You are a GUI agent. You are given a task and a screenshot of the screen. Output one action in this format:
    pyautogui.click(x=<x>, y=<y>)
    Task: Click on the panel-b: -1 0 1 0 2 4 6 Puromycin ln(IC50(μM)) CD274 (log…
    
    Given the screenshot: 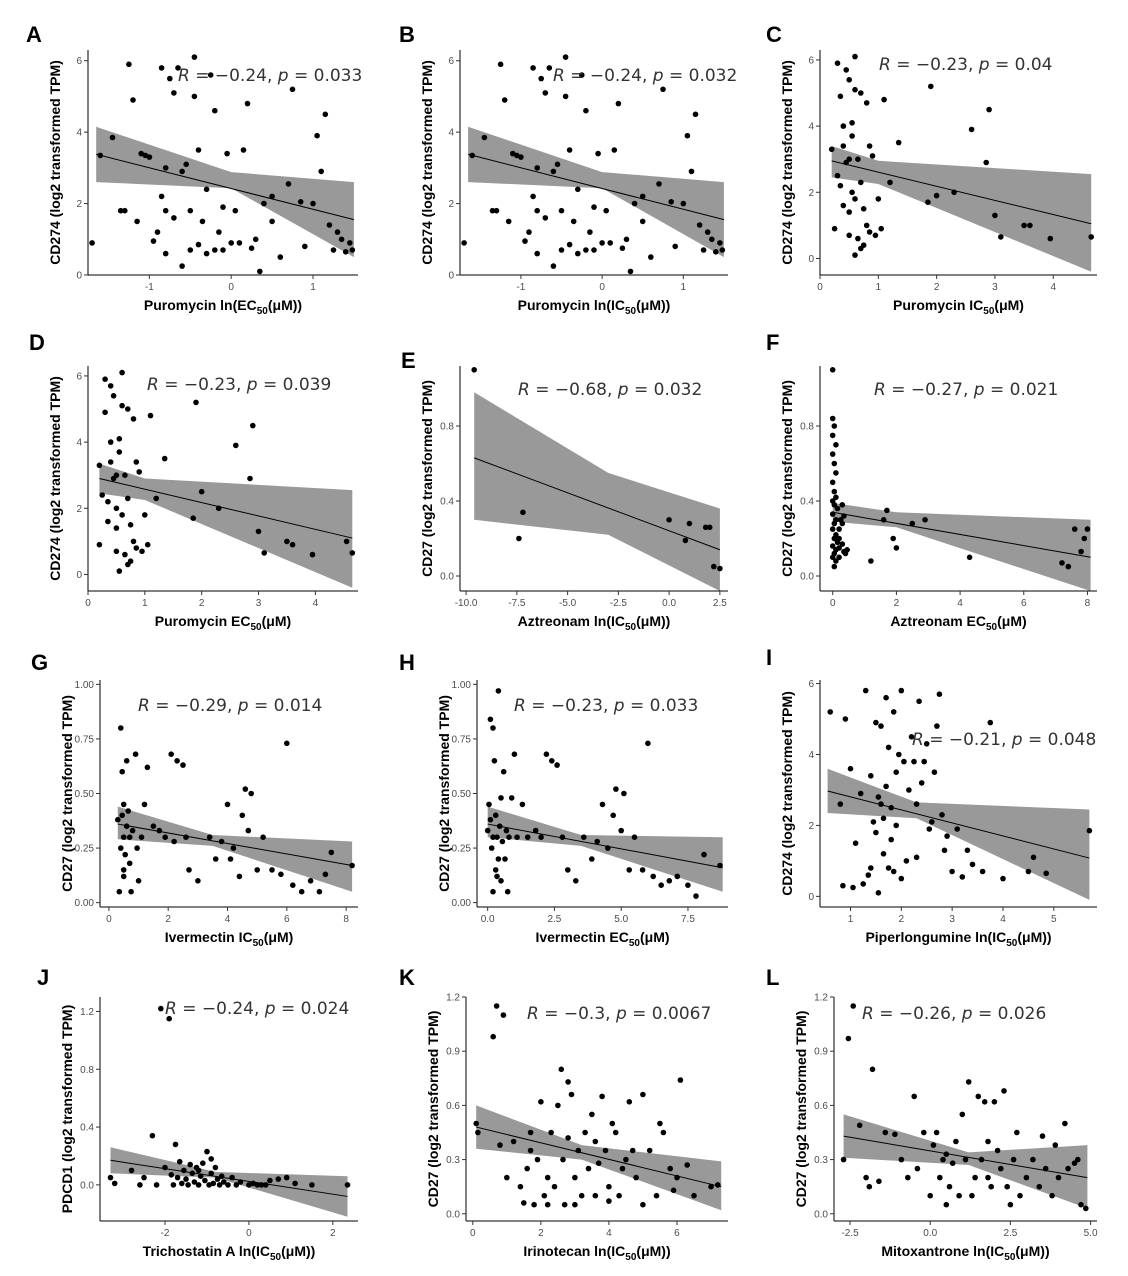 What is the action you would take?
    pyautogui.click(x=568, y=169)
    